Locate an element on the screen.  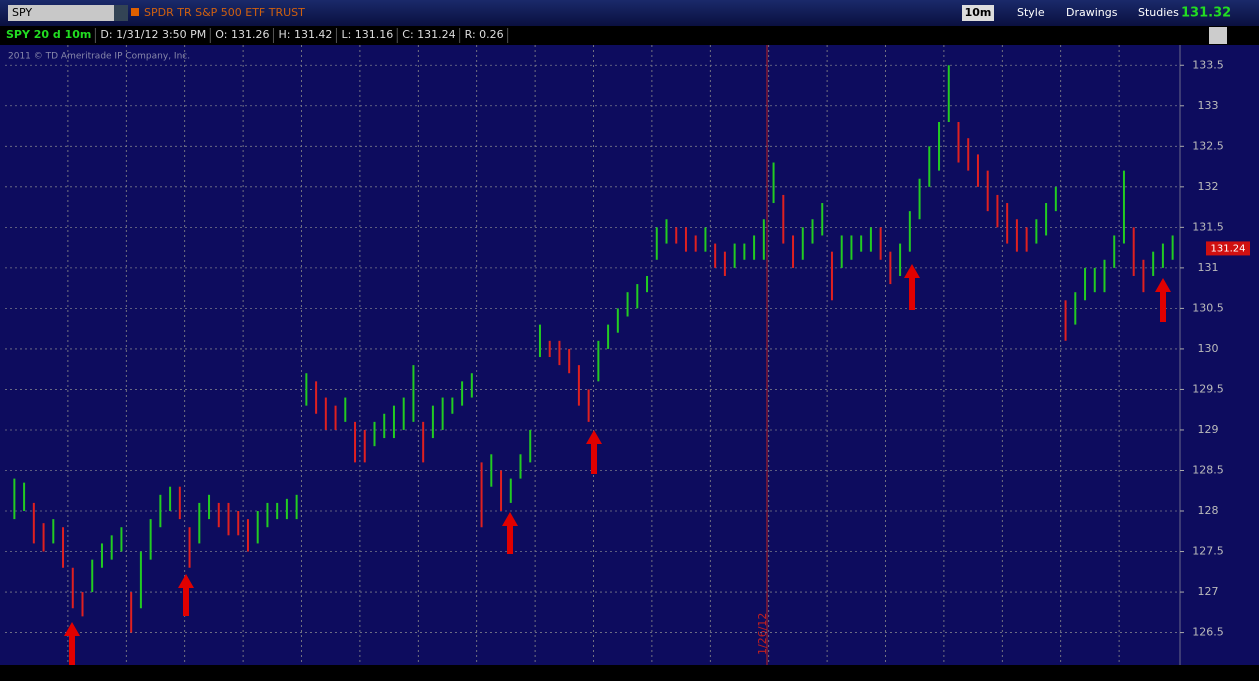
info-field: C: 131.24 is located at coordinates (428, 34).